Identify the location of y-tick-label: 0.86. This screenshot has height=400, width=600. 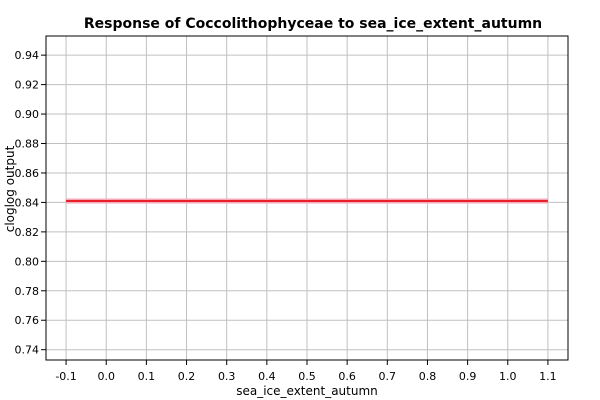
(27, 173).